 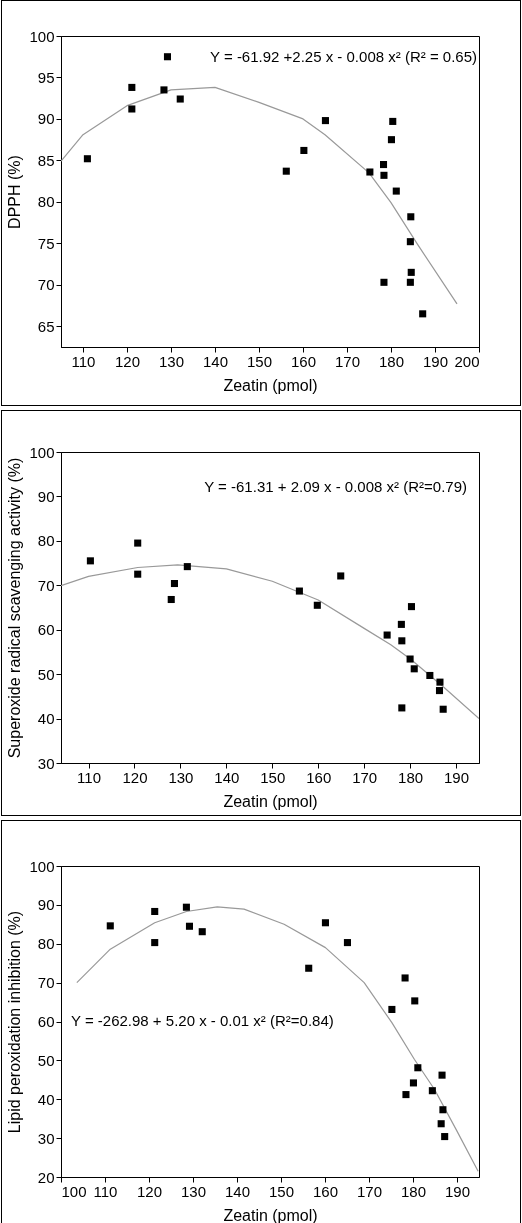 I want to click on y-tick-label: 95, so click(x=46, y=77).